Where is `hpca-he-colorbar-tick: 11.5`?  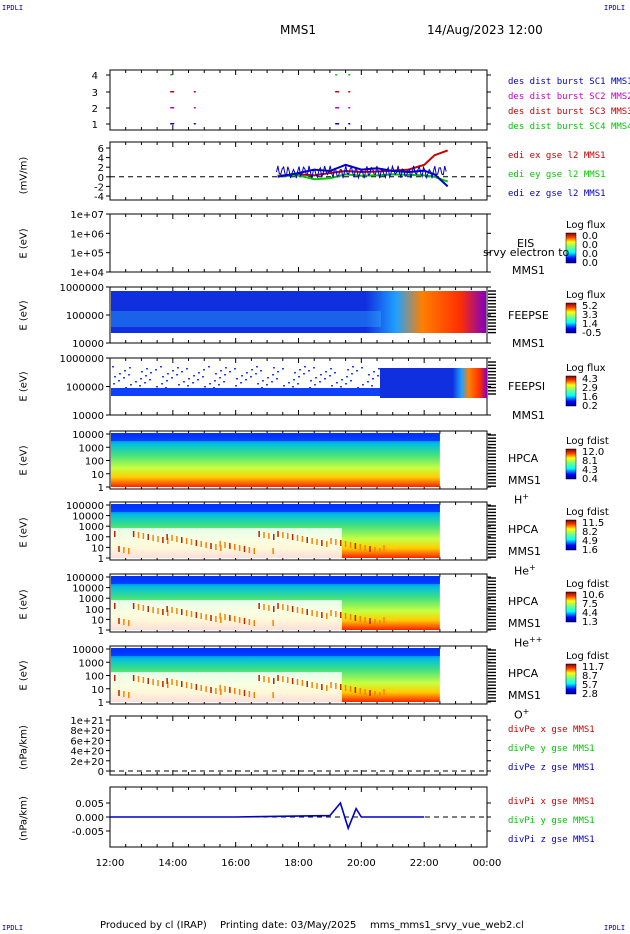 hpca-he-colorbar-tick: 11.5 is located at coordinates (593, 523).